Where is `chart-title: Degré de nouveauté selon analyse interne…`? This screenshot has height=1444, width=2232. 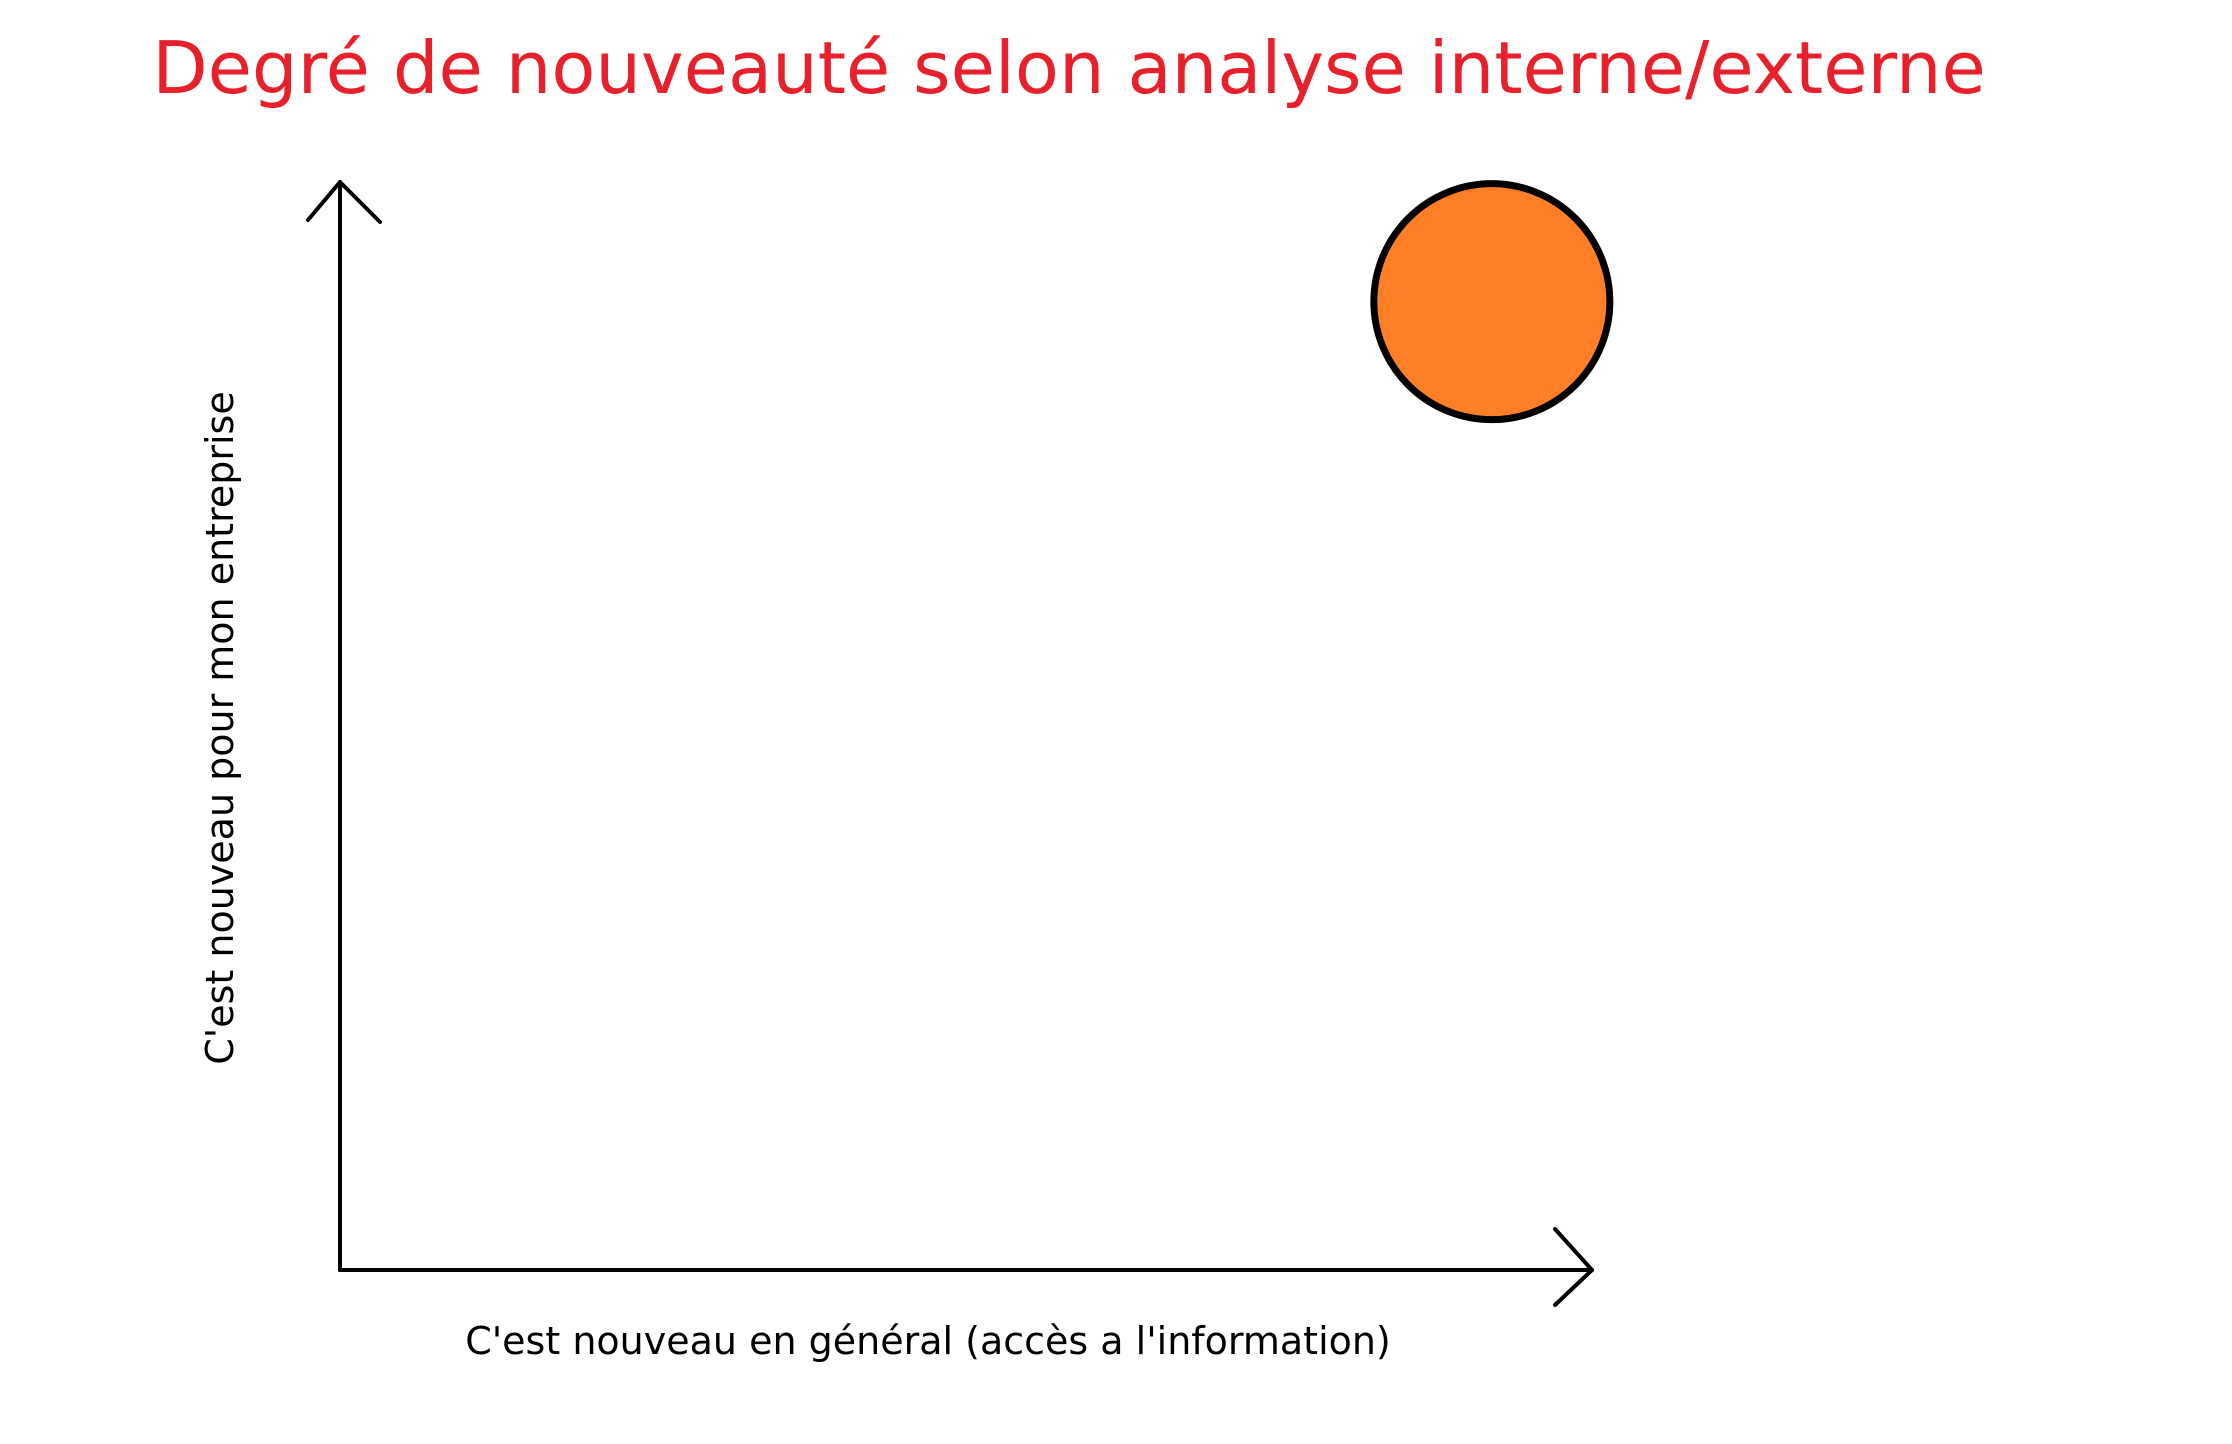
chart-title: Degré de nouveauté selon analyse interne… is located at coordinates (1069, 68).